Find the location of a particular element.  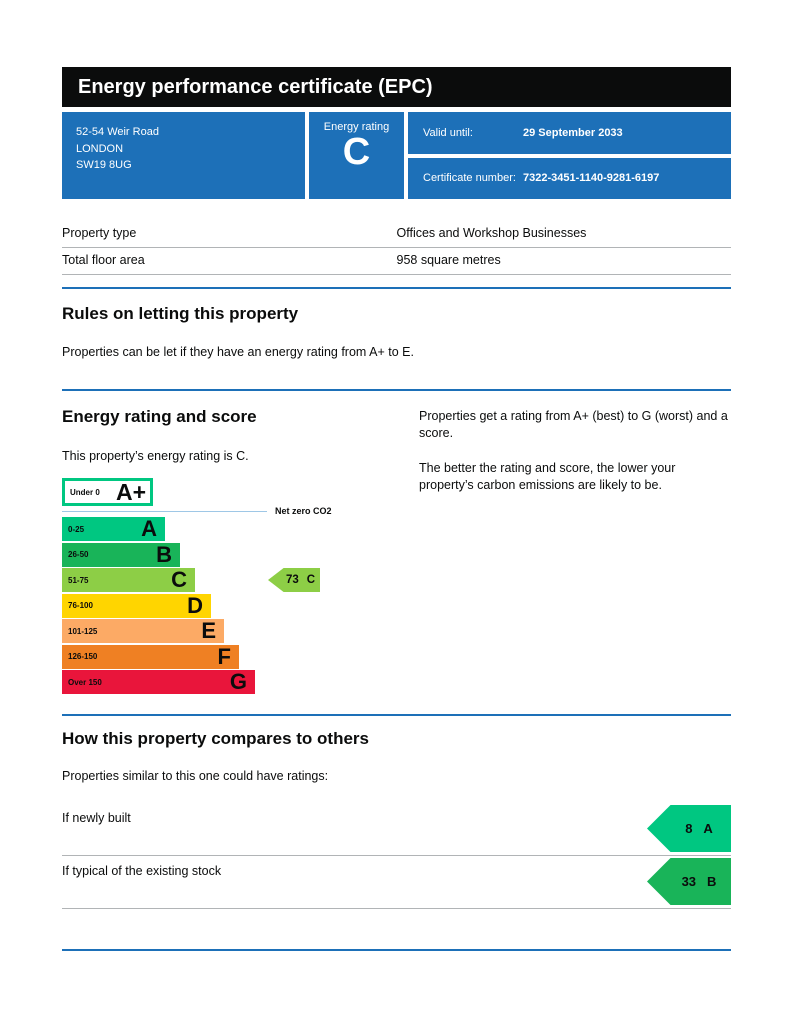

net-zero-marker: Net zero CO2 is located at coordinates (234, 511).